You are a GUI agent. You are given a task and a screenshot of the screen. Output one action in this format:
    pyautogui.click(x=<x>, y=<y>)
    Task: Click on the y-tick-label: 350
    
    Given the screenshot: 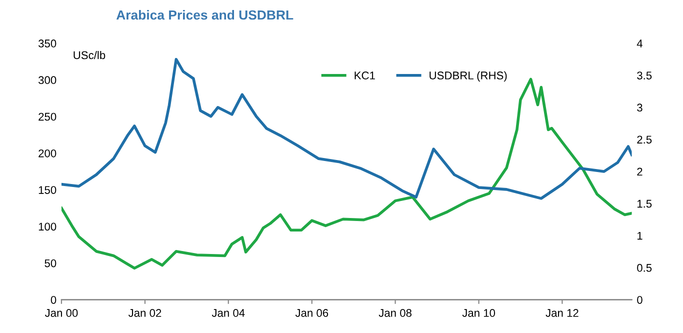 What is the action you would take?
    pyautogui.click(x=47, y=44)
    